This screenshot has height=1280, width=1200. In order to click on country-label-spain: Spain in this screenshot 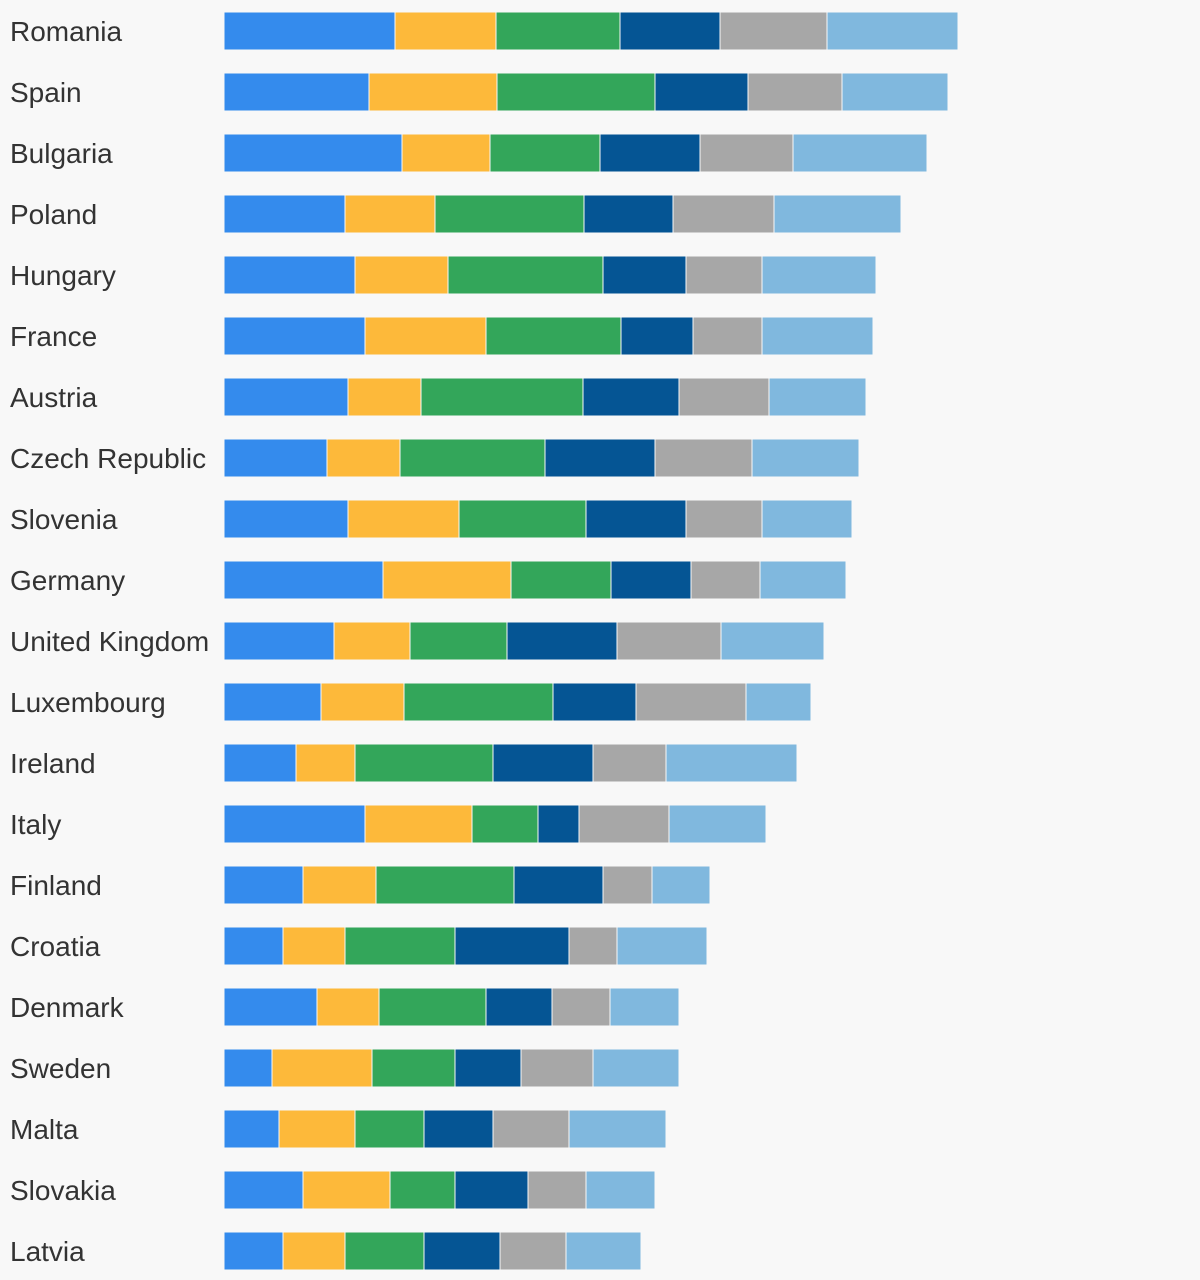, I will do `click(46, 92)`.